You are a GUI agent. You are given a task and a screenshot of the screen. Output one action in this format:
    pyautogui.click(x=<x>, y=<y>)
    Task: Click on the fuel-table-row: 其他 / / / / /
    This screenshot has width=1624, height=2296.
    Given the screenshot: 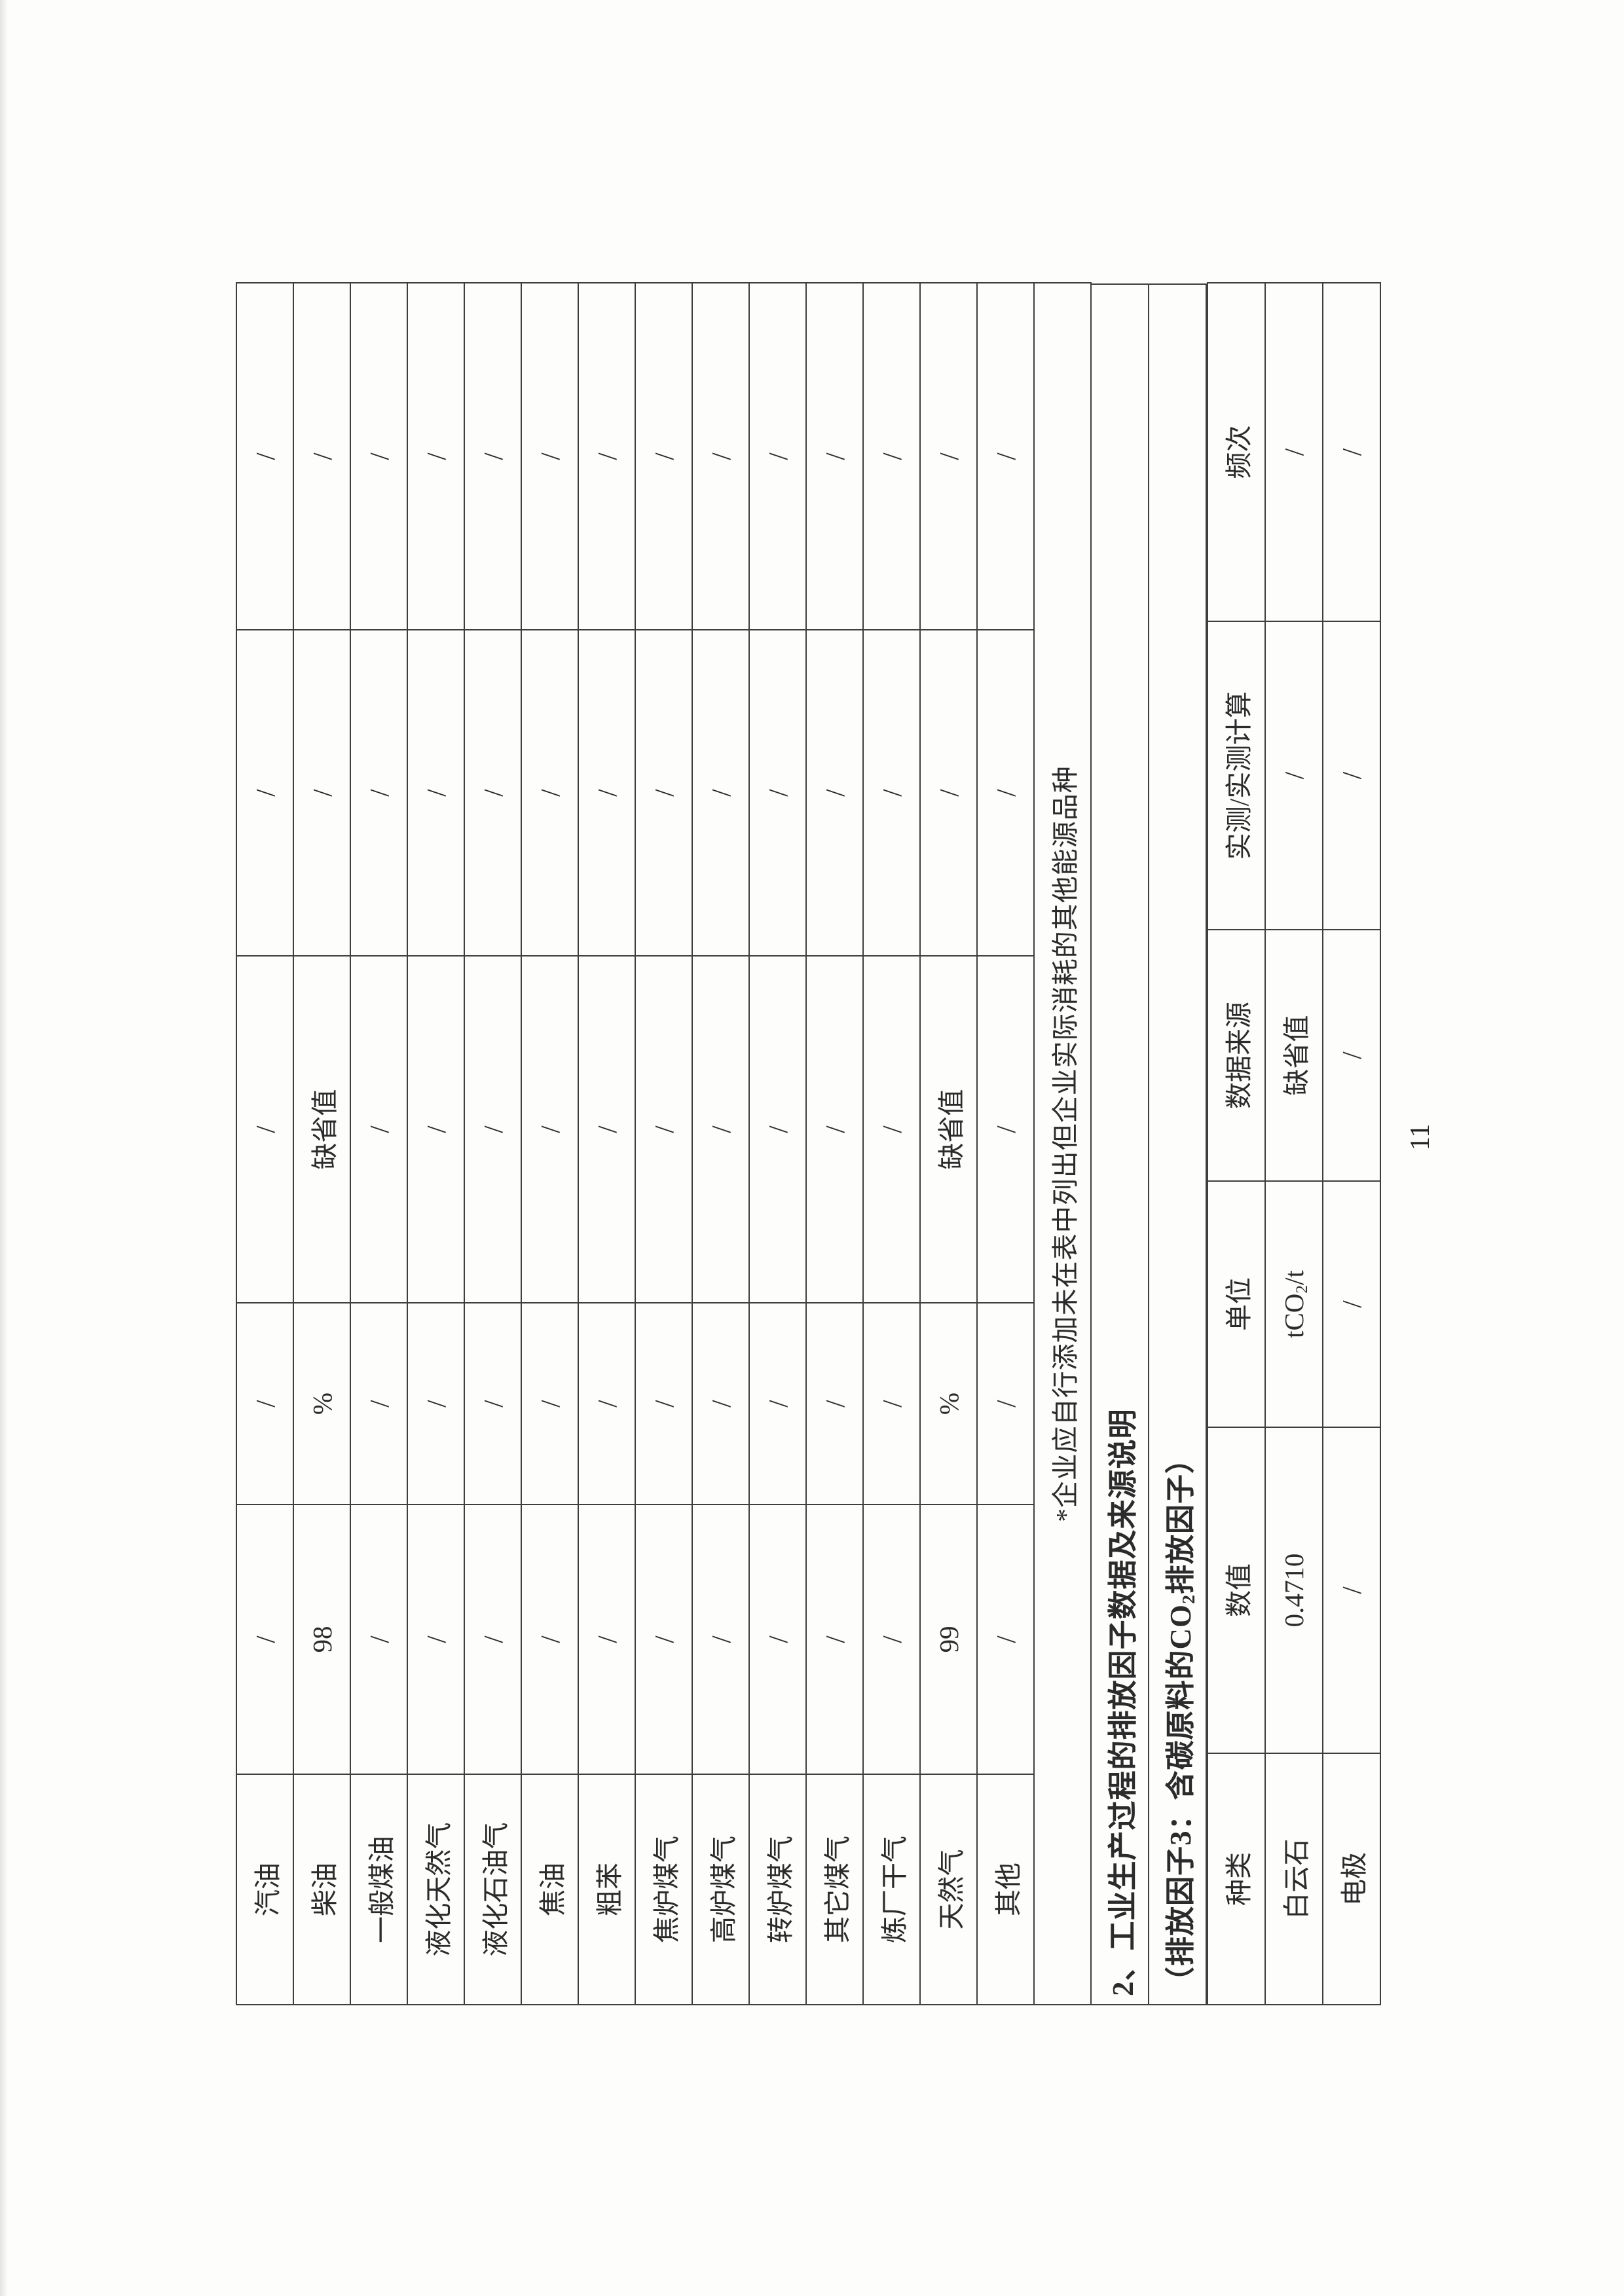 What is the action you would take?
    pyautogui.click(x=1005, y=1144)
    